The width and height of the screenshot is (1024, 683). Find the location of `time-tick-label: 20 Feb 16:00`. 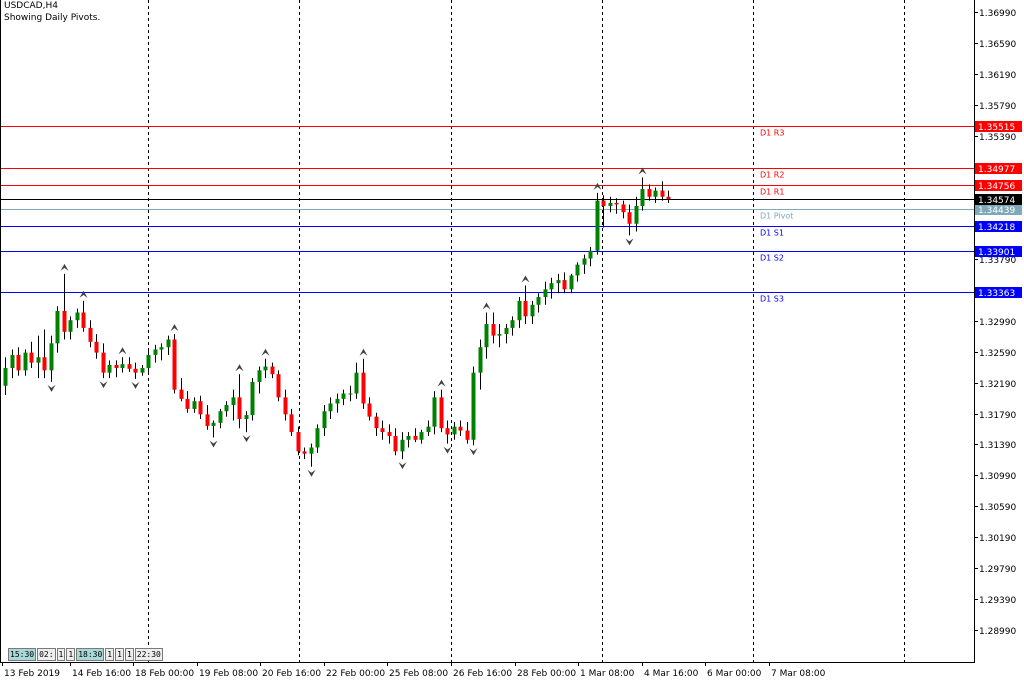

time-tick-label: 20 Feb 16:00 is located at coordinates (291, 674).